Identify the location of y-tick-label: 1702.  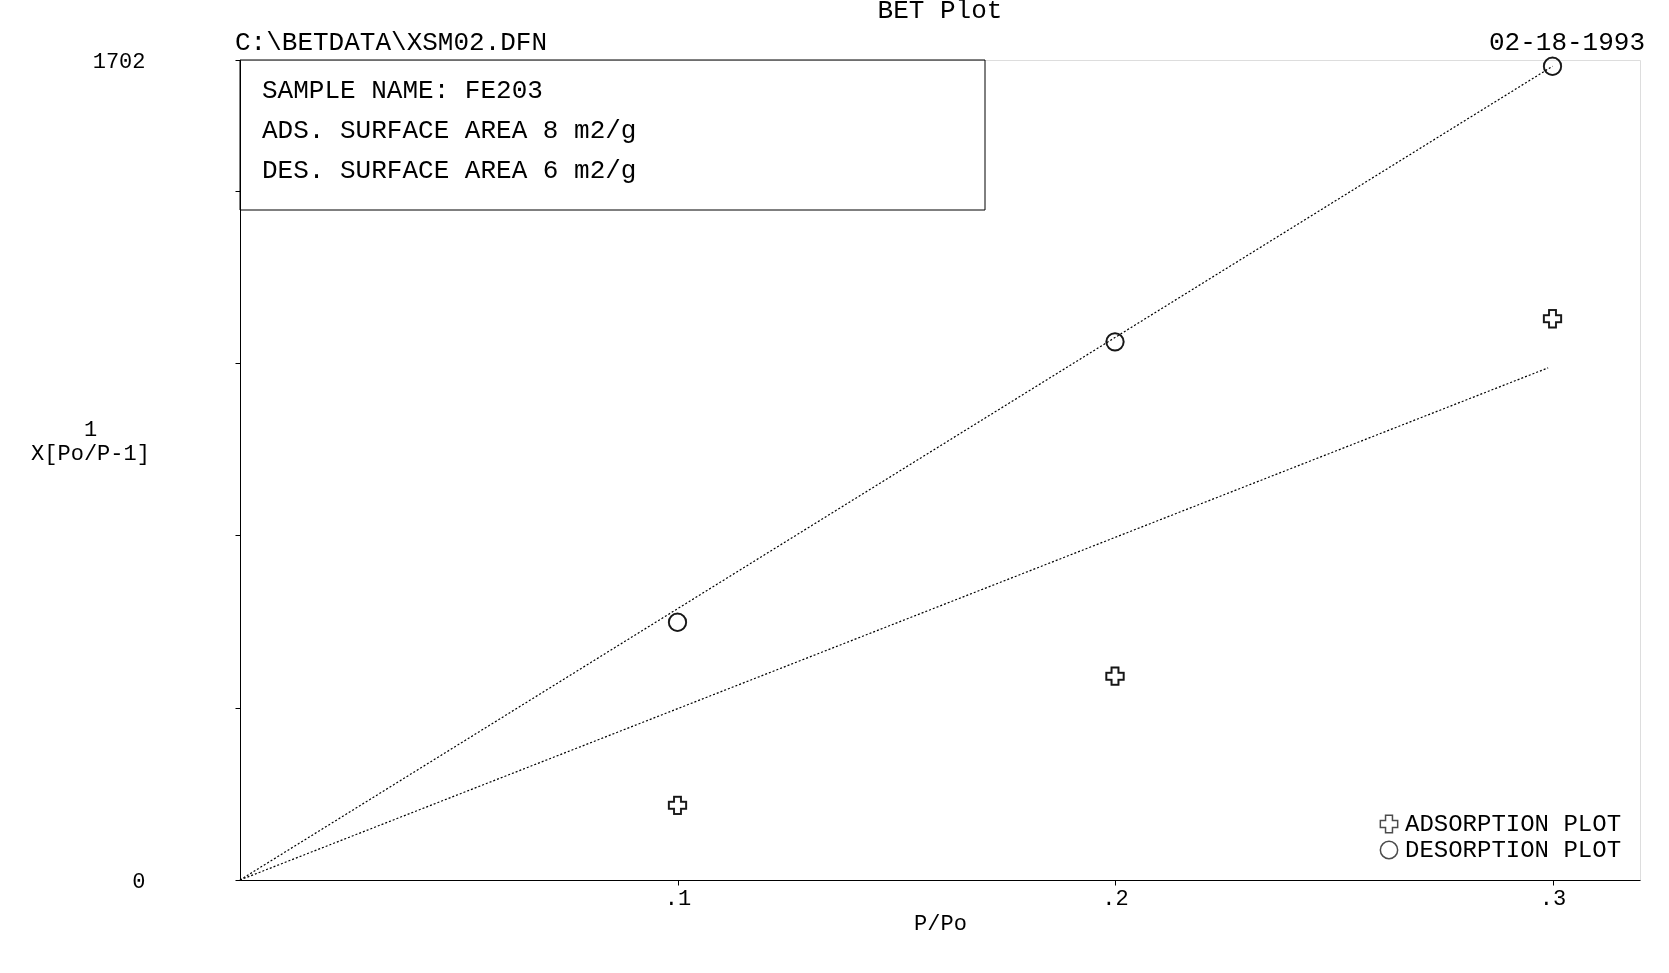
(119, 62).